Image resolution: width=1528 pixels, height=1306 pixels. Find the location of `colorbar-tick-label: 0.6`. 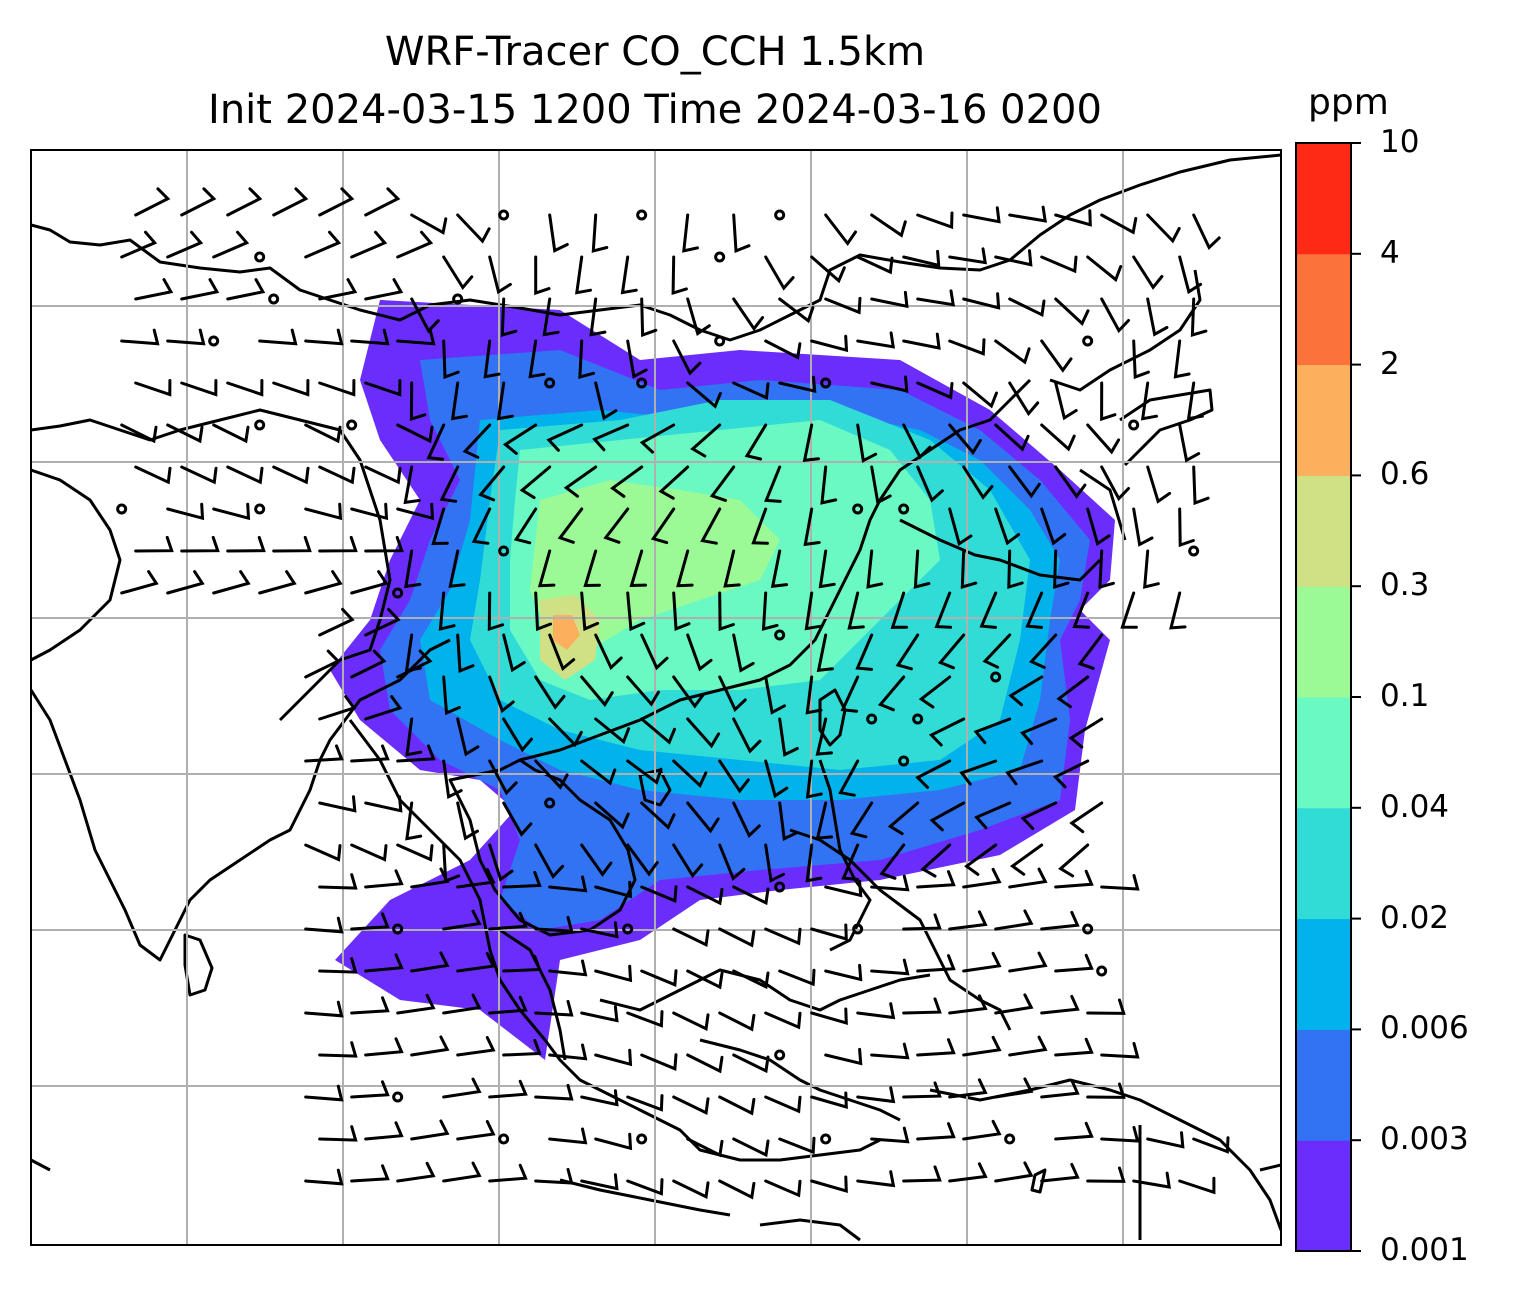

colorbar-tick-label: 0.6 is located at coordinates (1405, 474).